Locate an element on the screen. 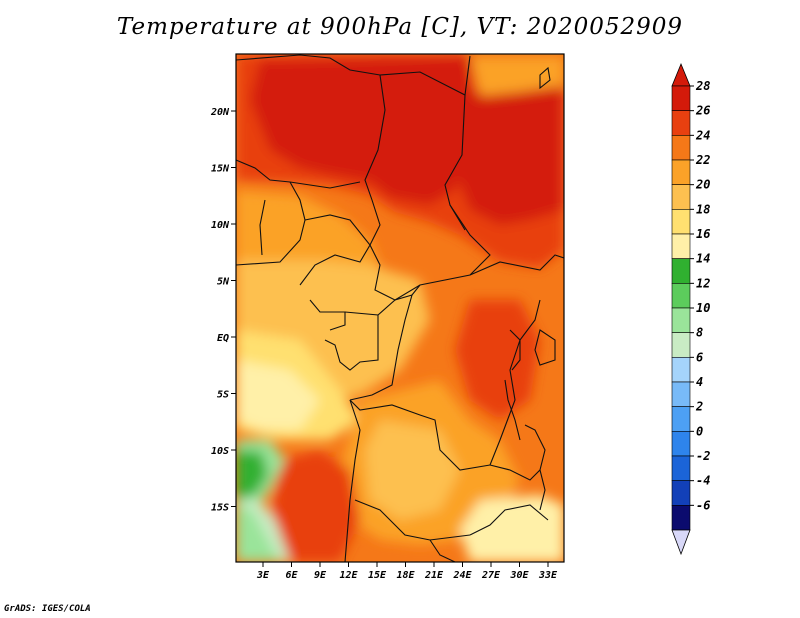 The width and height of the screenshot is (800, 618). lat-tick-label: 5N is located at coordinates (223, 282).